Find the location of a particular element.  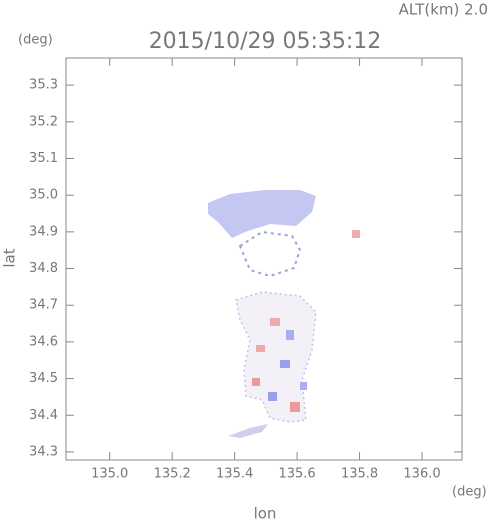

y-tick-label: 34.9 is located at coordinates (43, 231).